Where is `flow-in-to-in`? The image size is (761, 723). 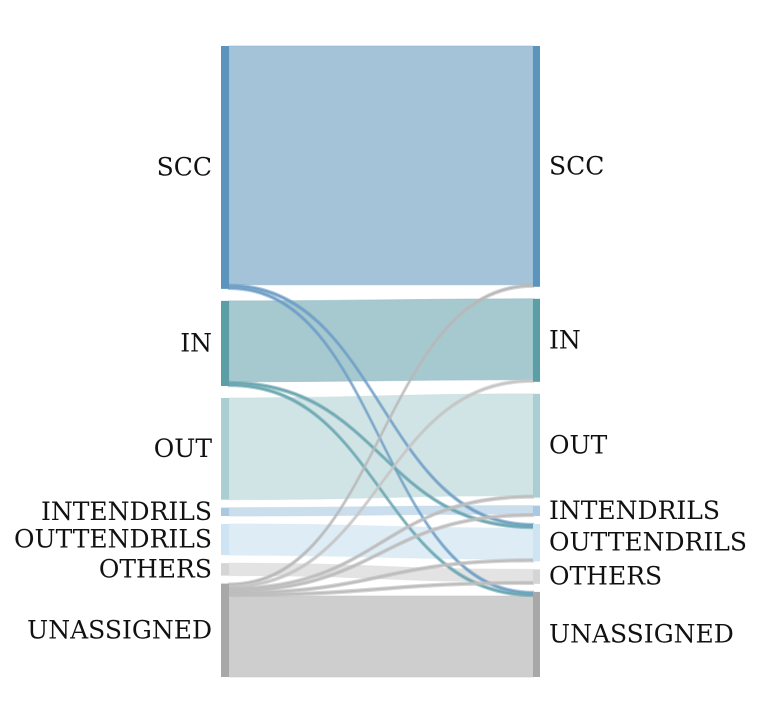 flow-in-to-in is located at coordinates (381, 340).